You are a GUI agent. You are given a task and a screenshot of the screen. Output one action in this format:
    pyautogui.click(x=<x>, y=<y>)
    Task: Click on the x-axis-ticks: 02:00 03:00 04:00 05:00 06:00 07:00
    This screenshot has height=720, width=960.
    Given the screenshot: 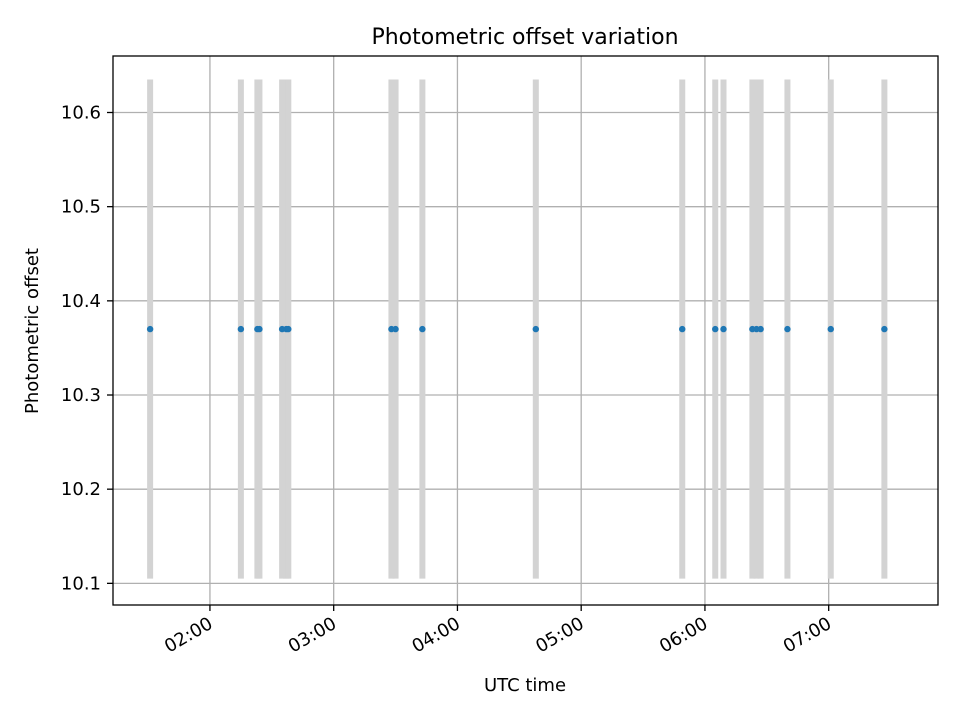 What is the action you would take?
    pyautogui.click(x=498, y=631)
    